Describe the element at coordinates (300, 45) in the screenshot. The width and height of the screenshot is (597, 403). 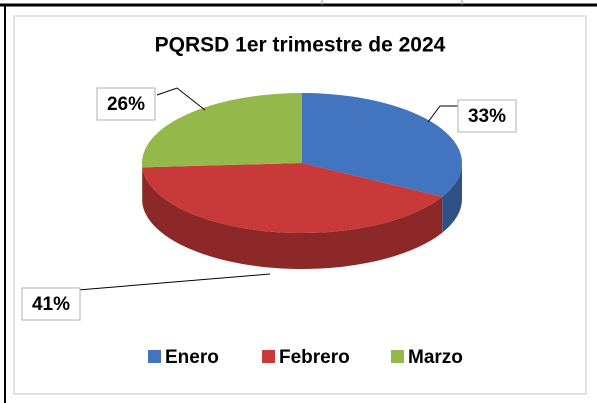
I see `chart-title: PQRSD 1er trimestre de 2024` at that location.